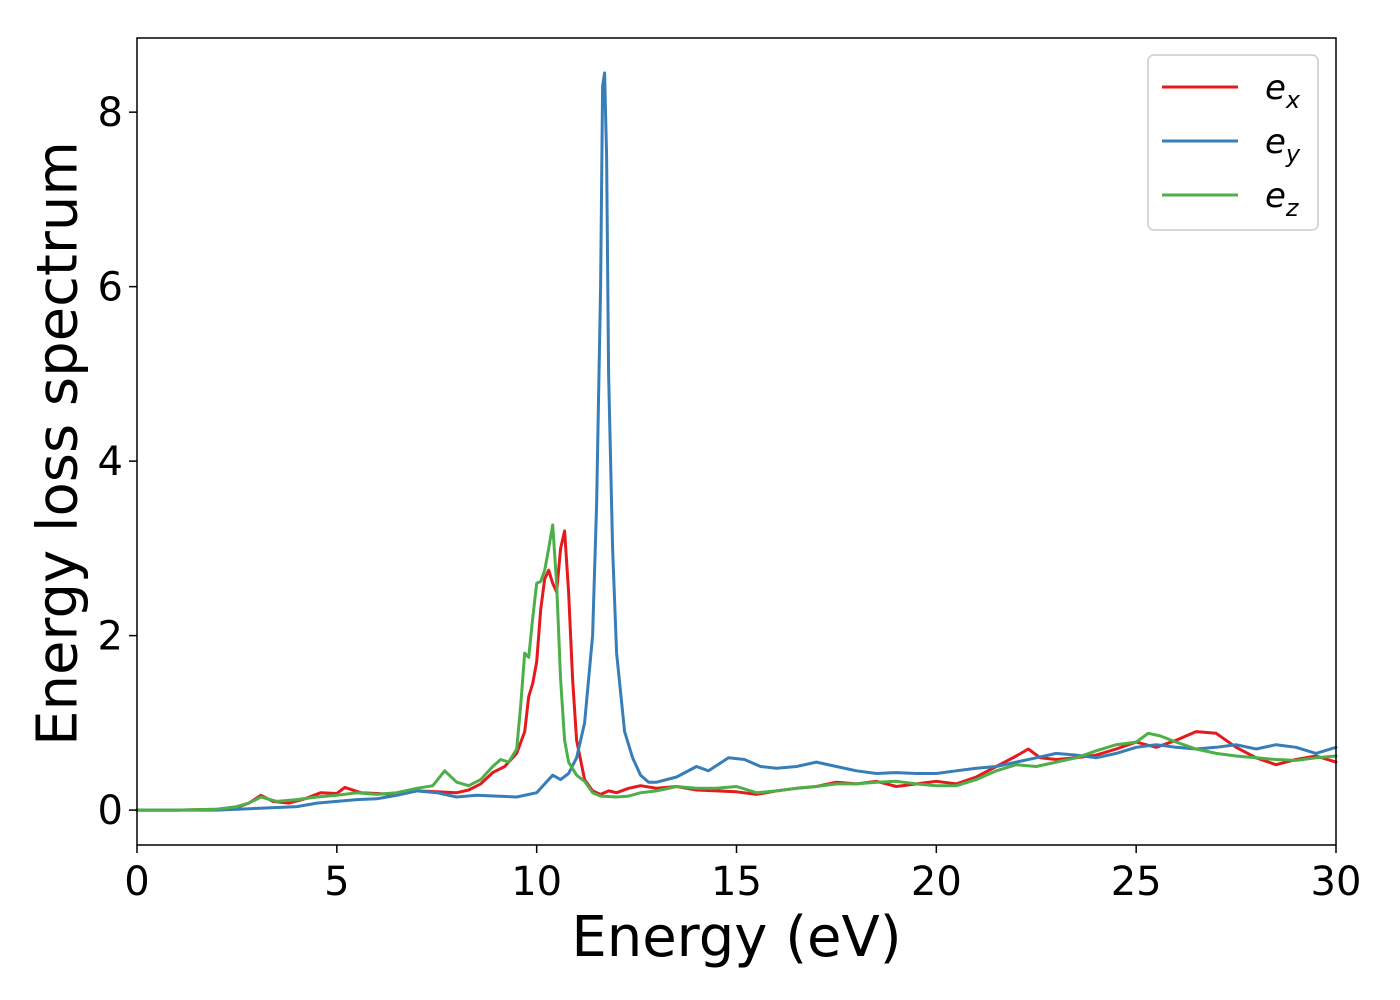 This screenshot has width=1400, height=1000. What do you see at coordinates (110, 288) in the screenshot?
I see `y-tick-label: 6` at bounding box center [110, 288].